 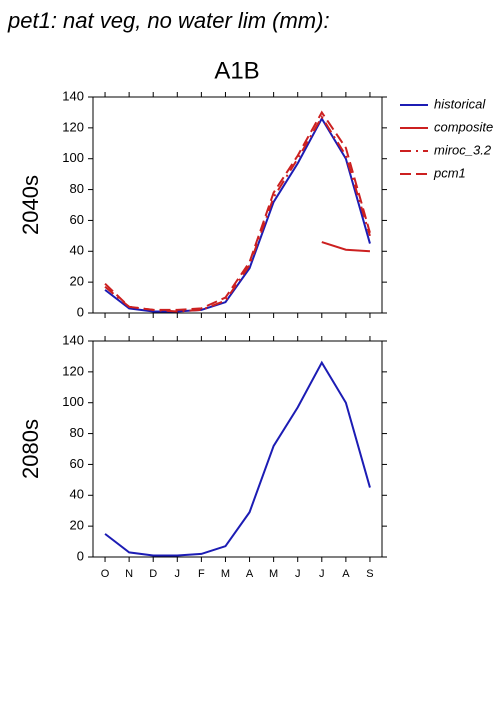 I want to click on x-tick-label: N, so click(x=129, y=574).